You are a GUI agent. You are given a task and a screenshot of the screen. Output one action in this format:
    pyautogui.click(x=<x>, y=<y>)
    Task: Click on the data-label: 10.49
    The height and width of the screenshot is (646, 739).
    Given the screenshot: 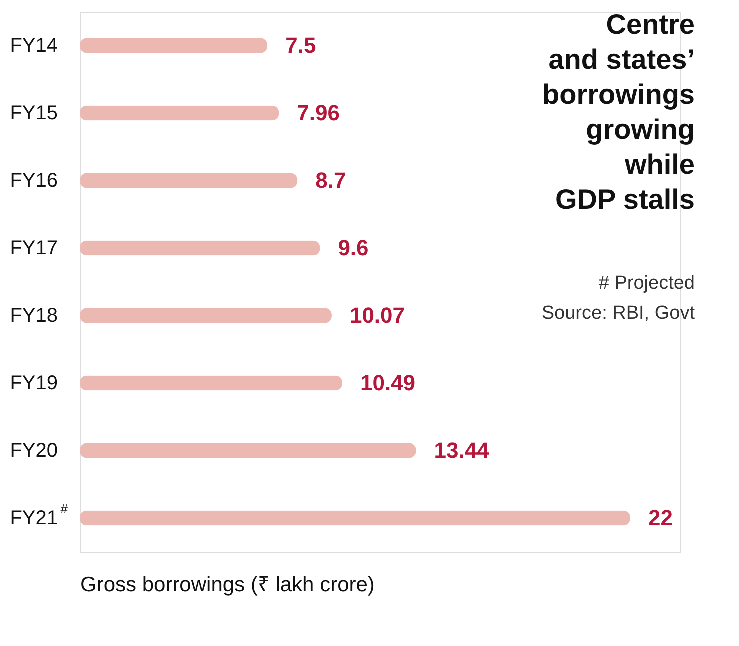 What is the action you would take?
    pyautogui.click(x=388, y=383)
    